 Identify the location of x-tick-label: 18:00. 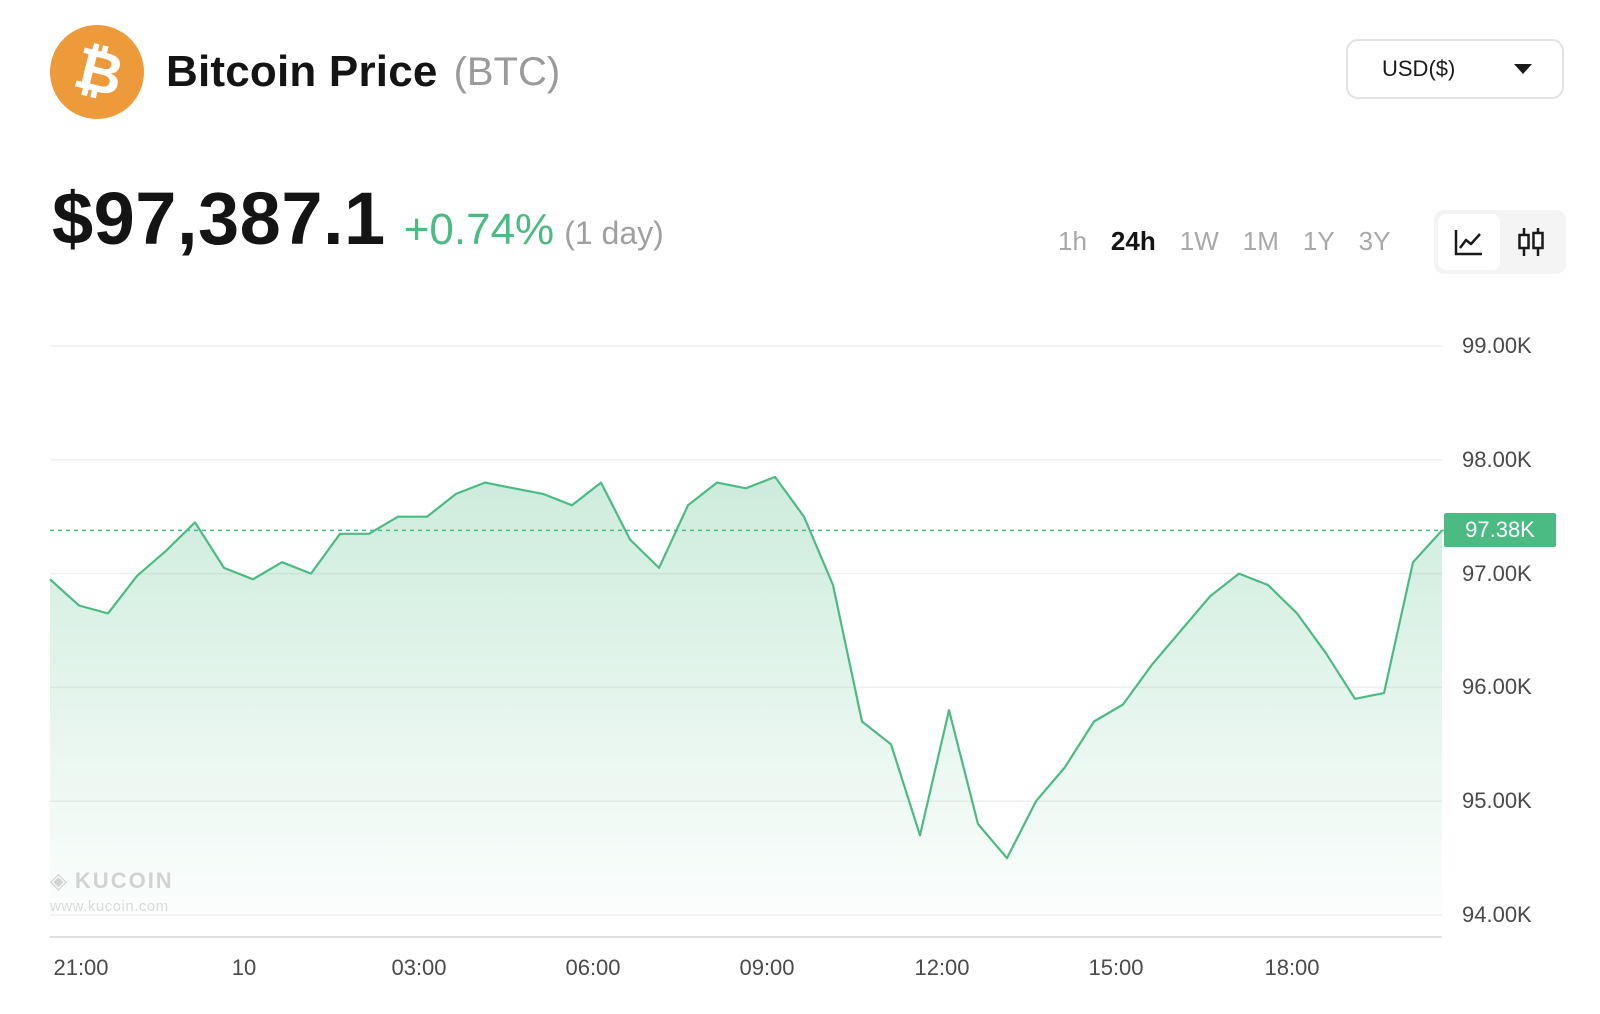
(1292, 967).